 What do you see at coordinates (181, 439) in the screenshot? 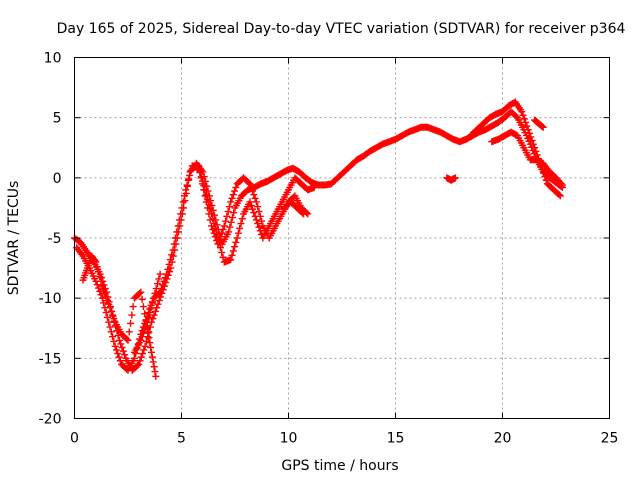
I see `x-tick-label: 5` at bounding box center [181, 439].